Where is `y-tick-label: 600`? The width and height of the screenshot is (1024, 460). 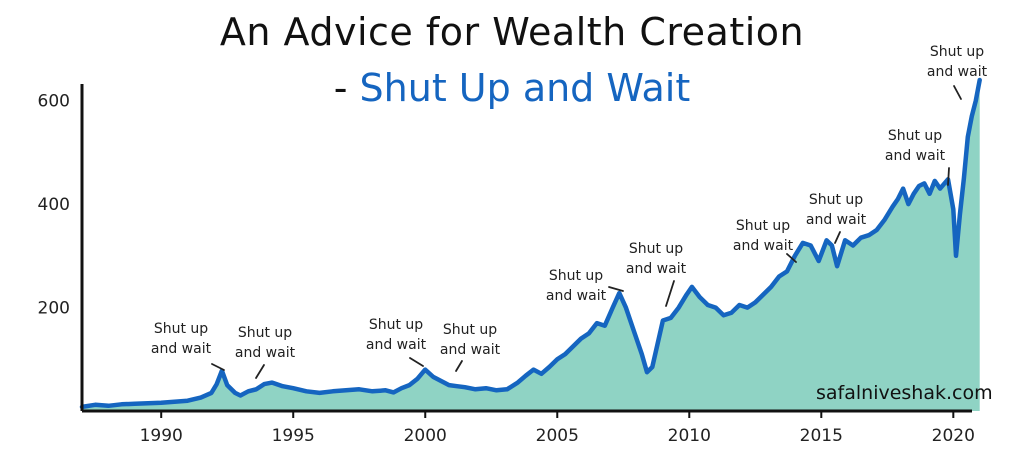
y-tick-label: 600 is located at coordinates (54, 102).